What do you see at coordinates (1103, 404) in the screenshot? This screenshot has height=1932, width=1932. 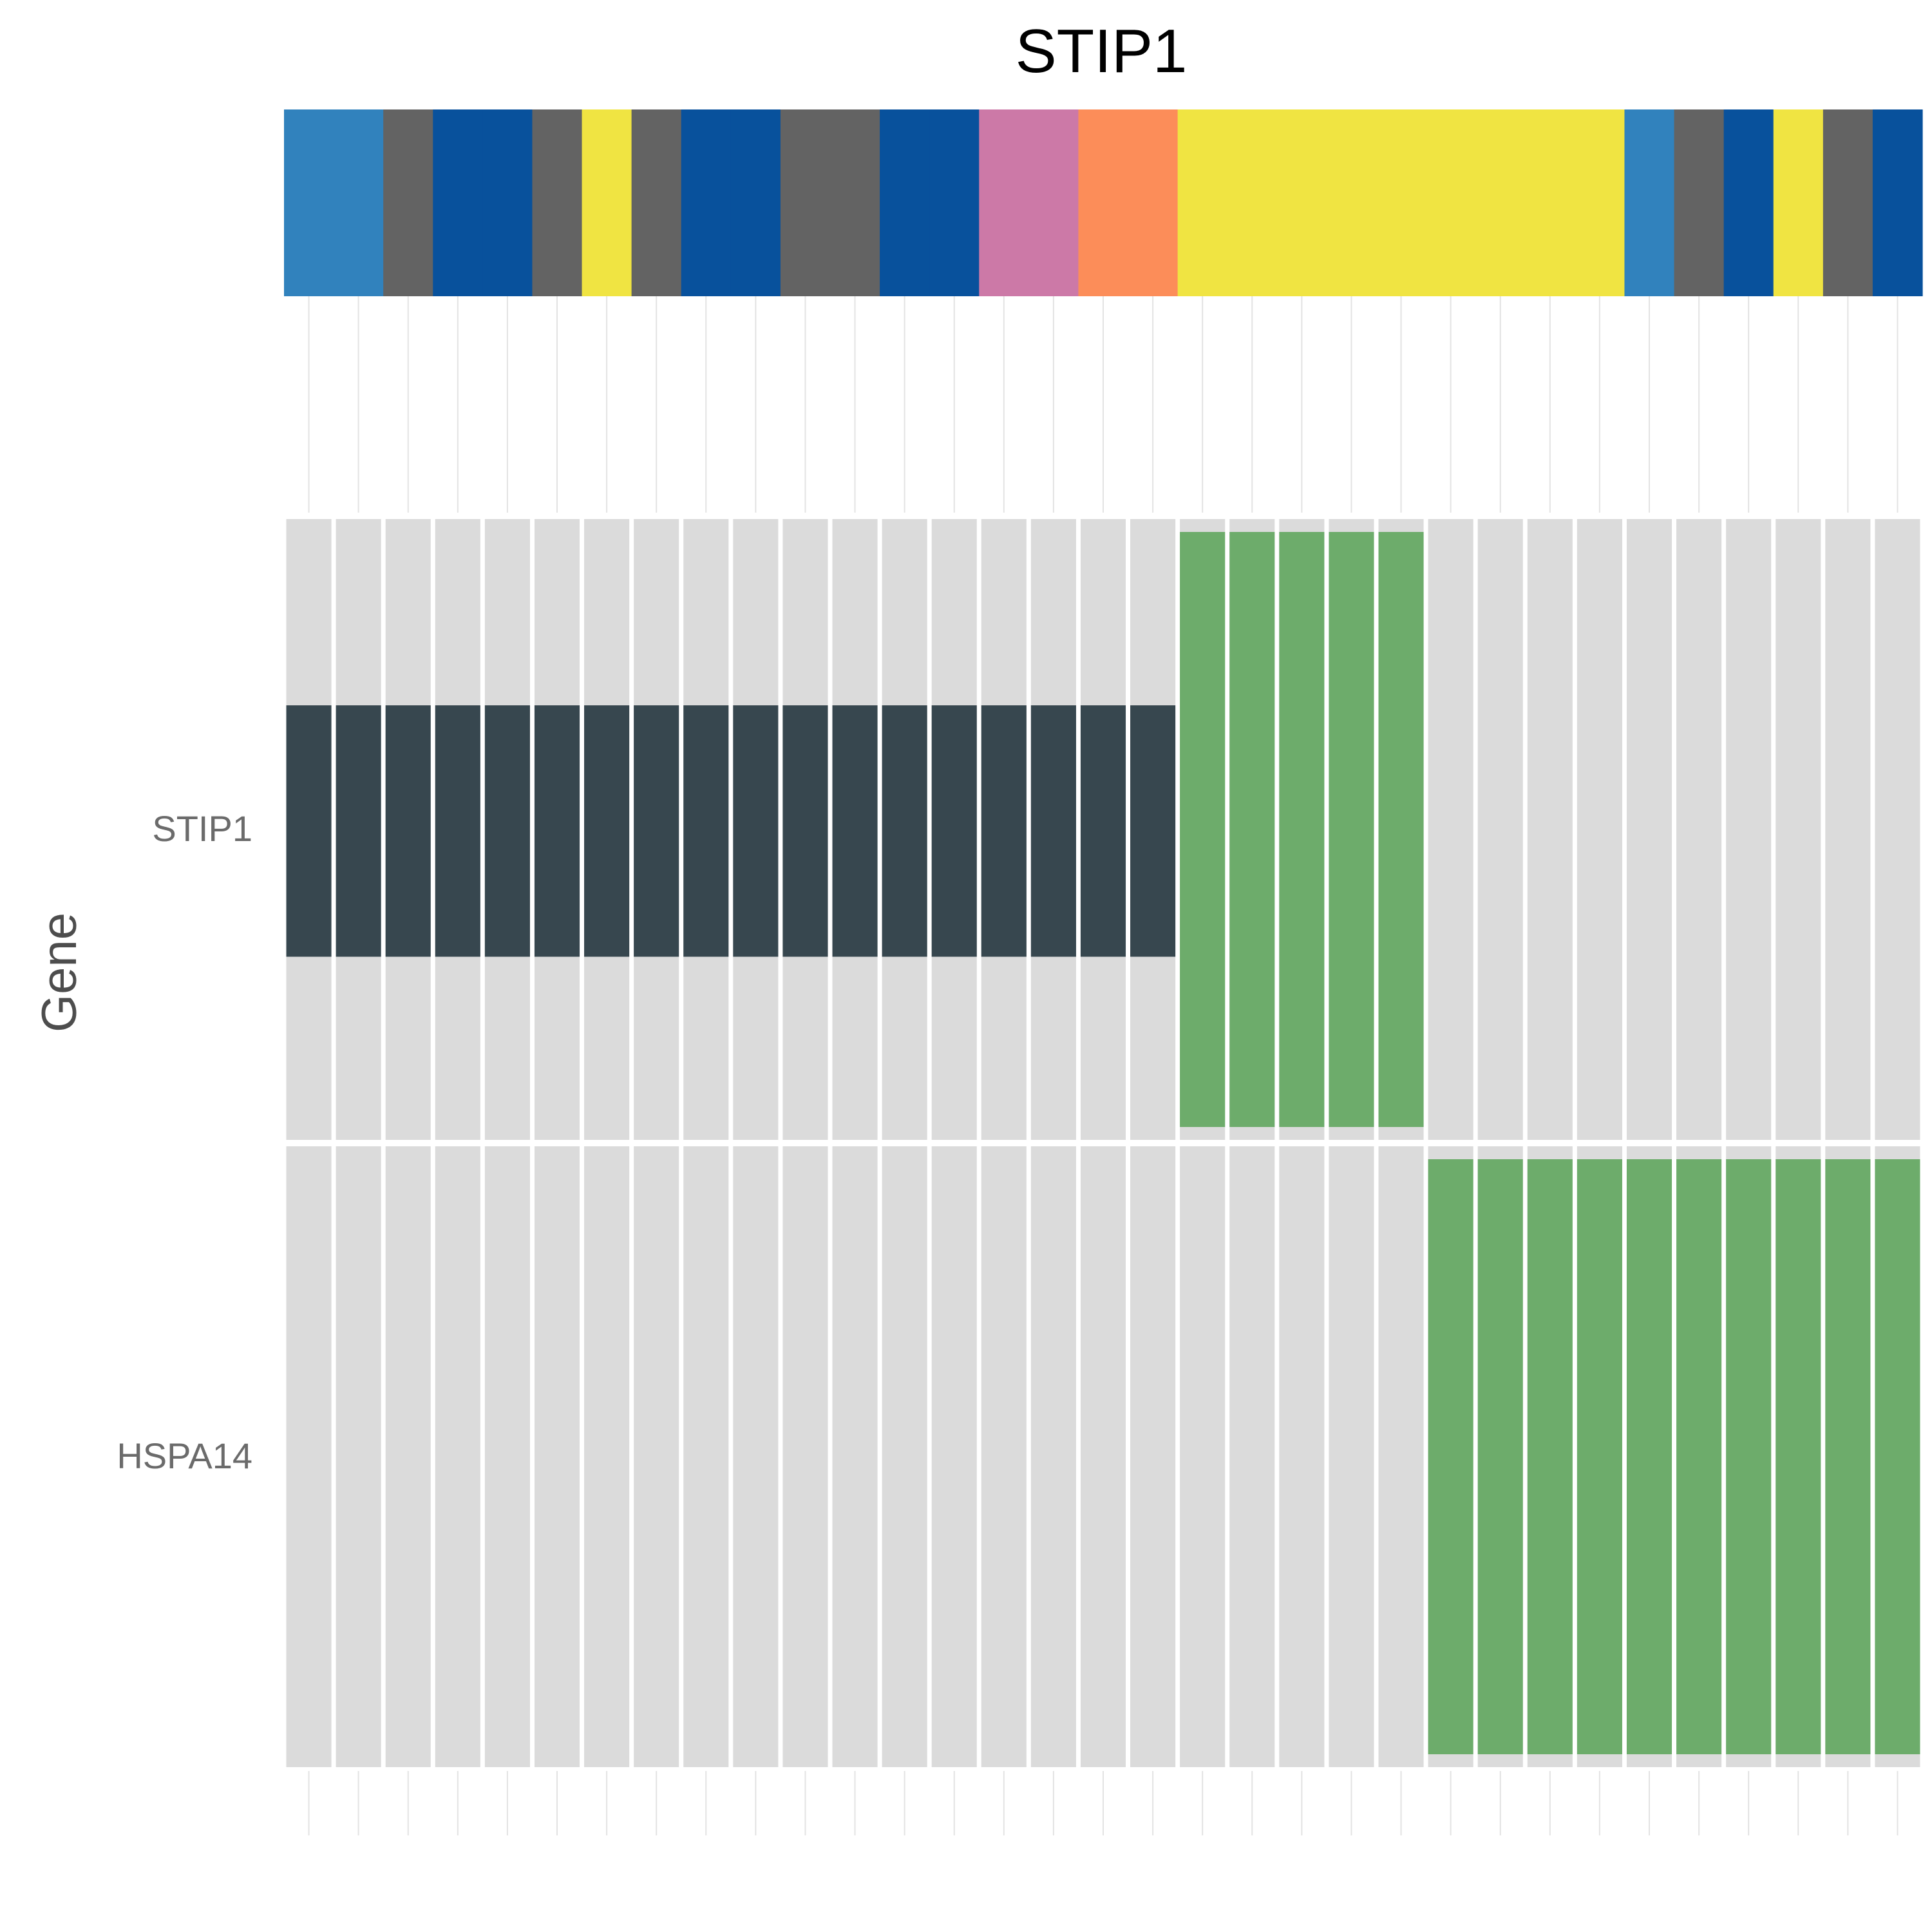 I see `top-tick-lines` at bounding box center [1103, 404].